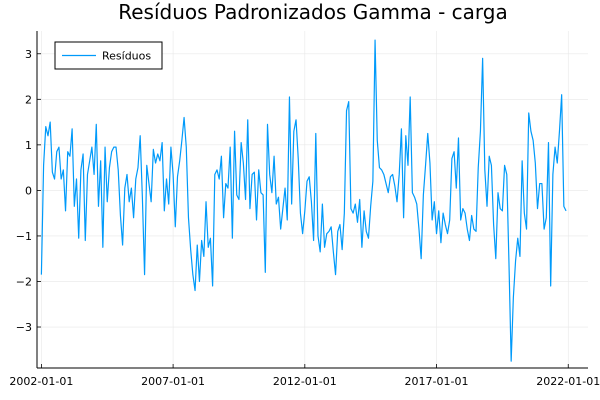 The height and width of the screenshot is (400, 600). I want to click on y-axis-ticks: −3 −2 −1 0 1 2 3, so click(28, 191).